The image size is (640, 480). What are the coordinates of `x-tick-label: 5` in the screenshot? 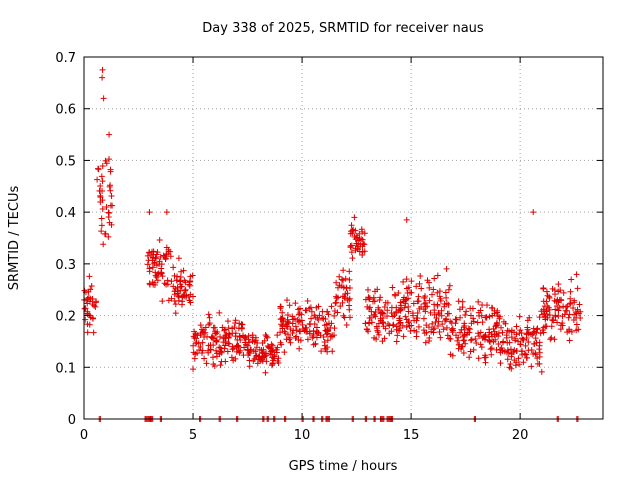 It's located at (193, 435).